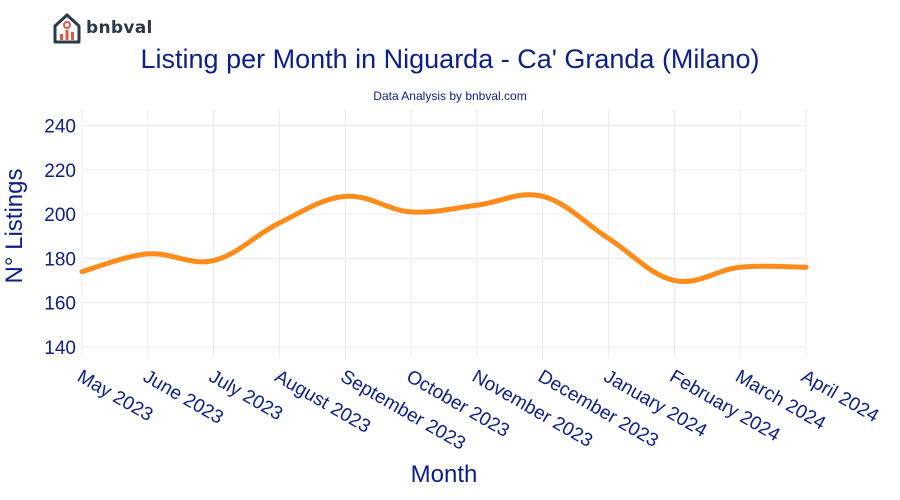 This screenshot has height=500, width=900. I want to click on y-tick-label: 160, so click(60, 304).